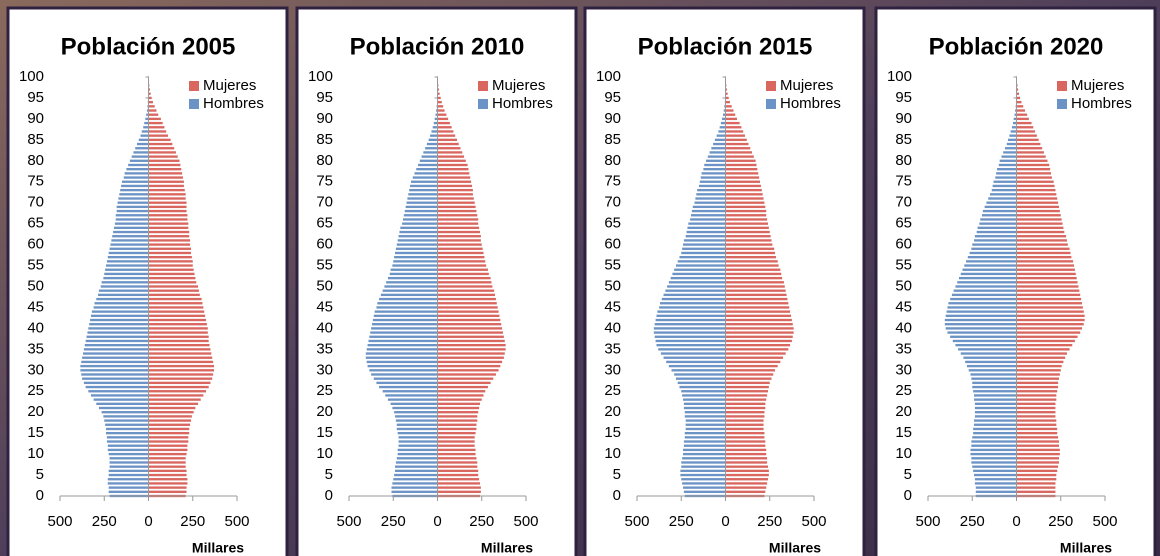 The image size is (1160, 556). Describe the element at coordinates (324, 181) in the screenshot. I see `y-tick-label: 75` at that location.